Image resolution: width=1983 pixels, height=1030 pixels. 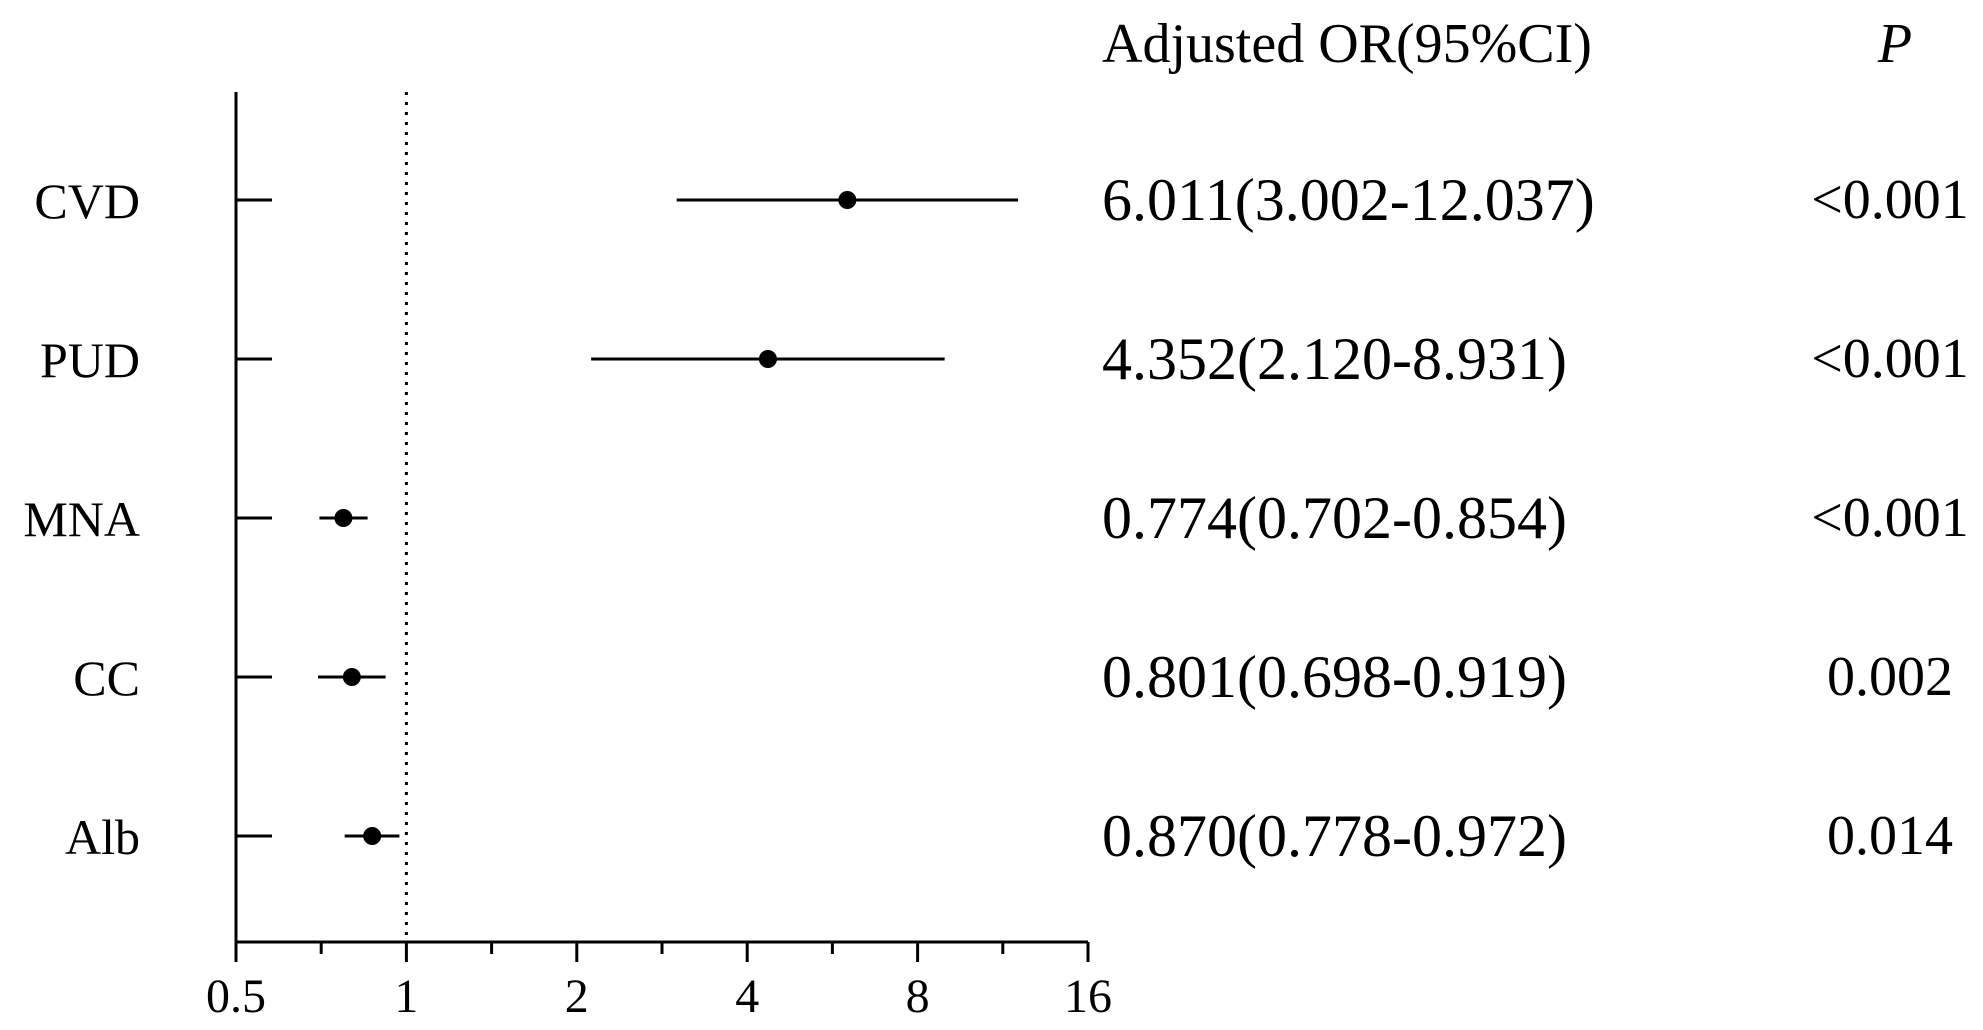 I want to click on x-tick-label: 4, so click(x=747, y=996).